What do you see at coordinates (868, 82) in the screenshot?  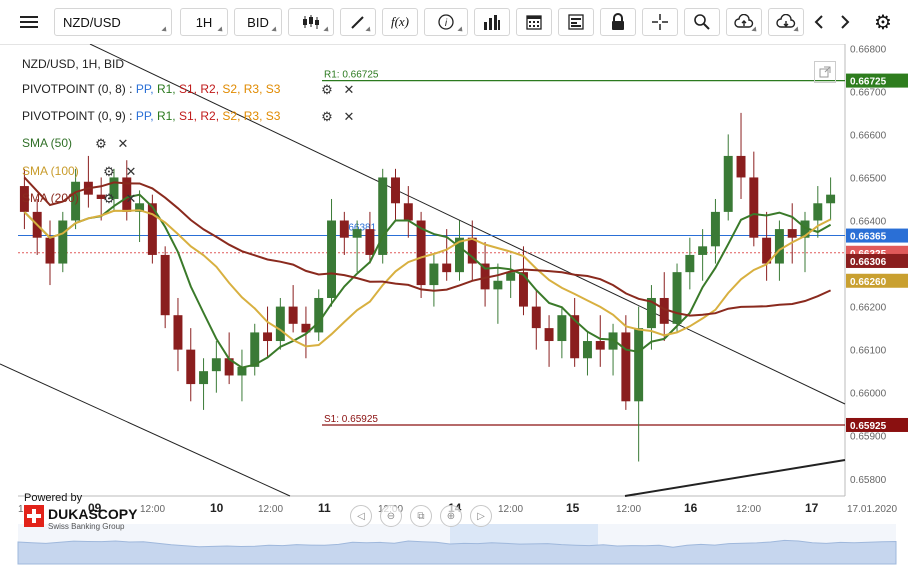 I see `price-label: 0.66725` at bounding box center [868, 82].